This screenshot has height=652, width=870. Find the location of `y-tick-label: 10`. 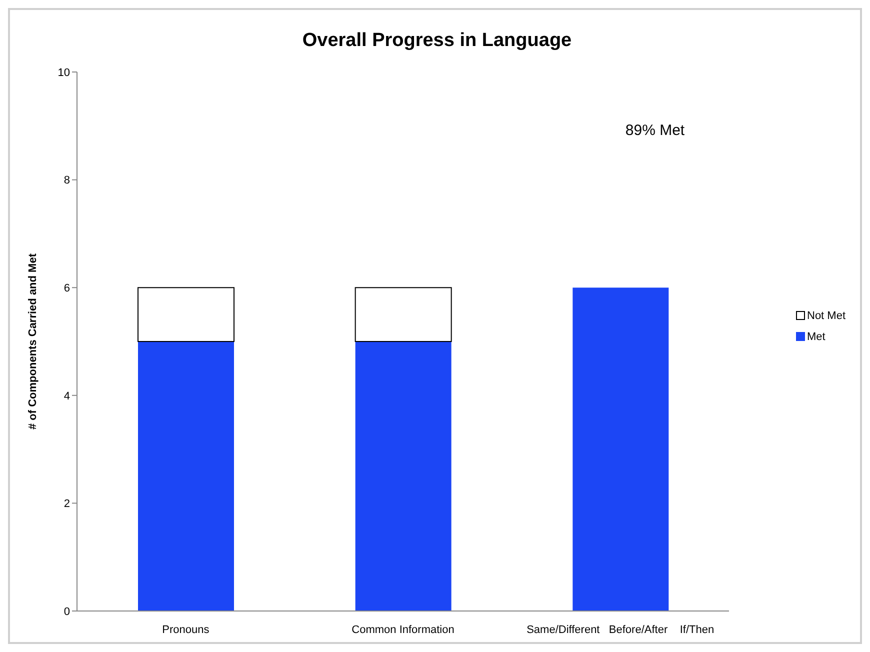

y-tick-label: 10 is located at coordinates (64, 72).